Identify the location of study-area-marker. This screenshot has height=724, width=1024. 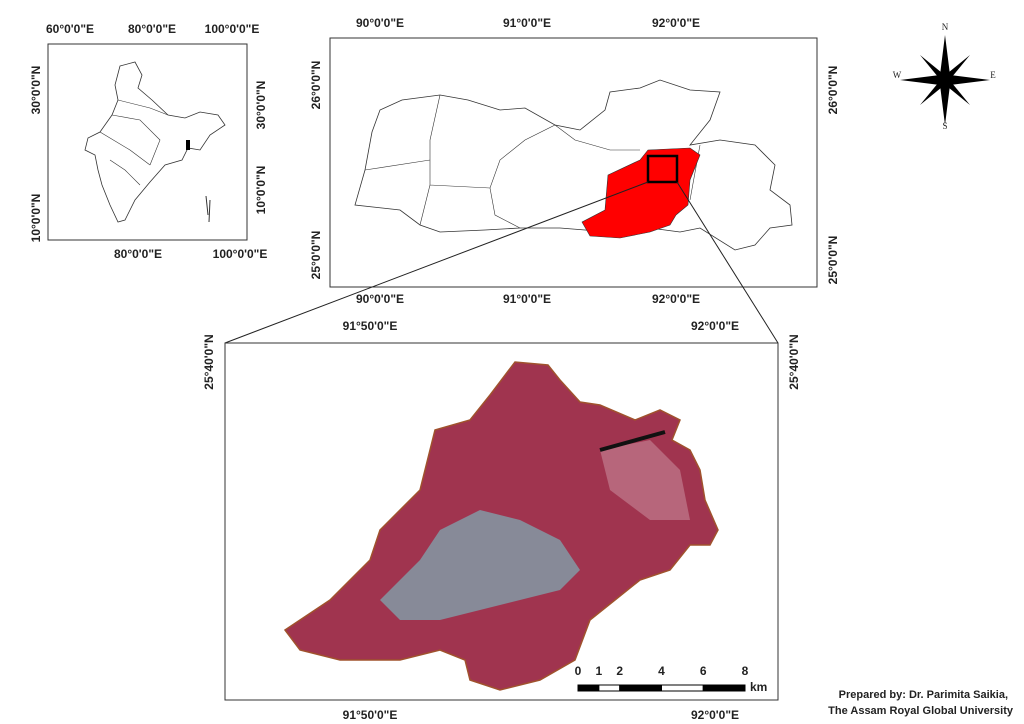
(188, 145).